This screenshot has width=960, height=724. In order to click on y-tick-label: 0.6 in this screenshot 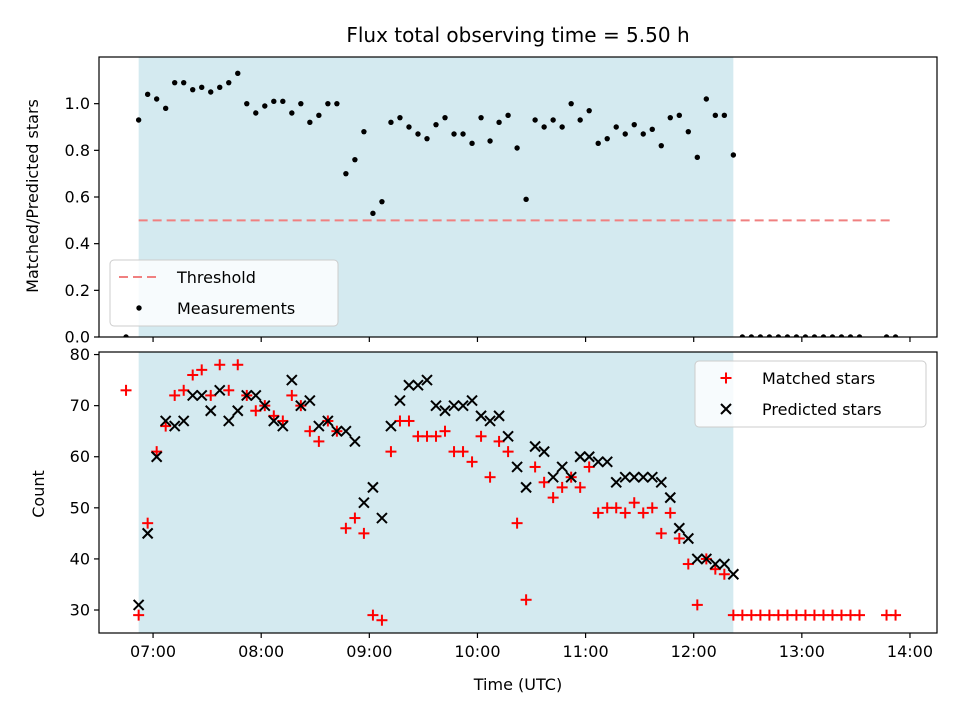, I will do `click(77, 197)`.